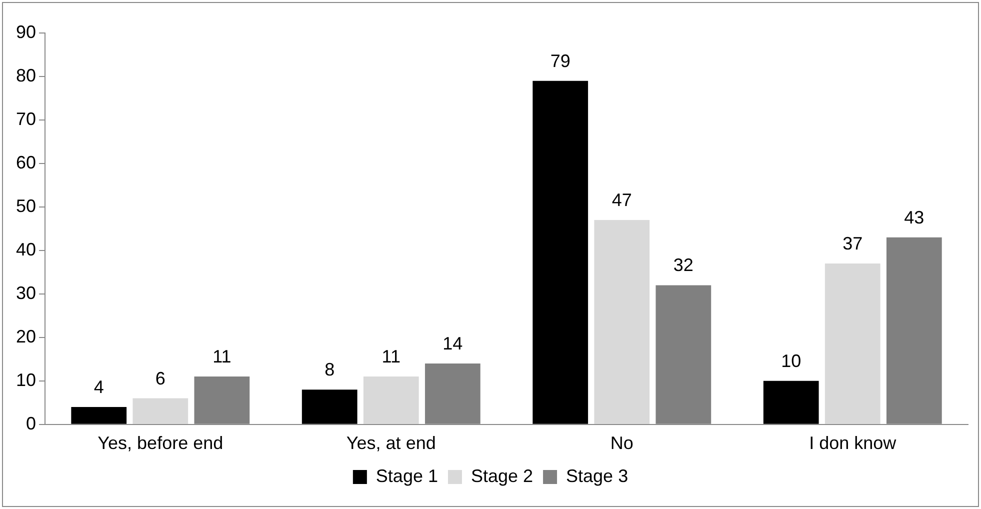 This screenshot has height=509, width=981. What do you see at coordinates (853, 443) in the screenshot?
I see `x-tick-label: I don know` at bounding box center [853, 443].